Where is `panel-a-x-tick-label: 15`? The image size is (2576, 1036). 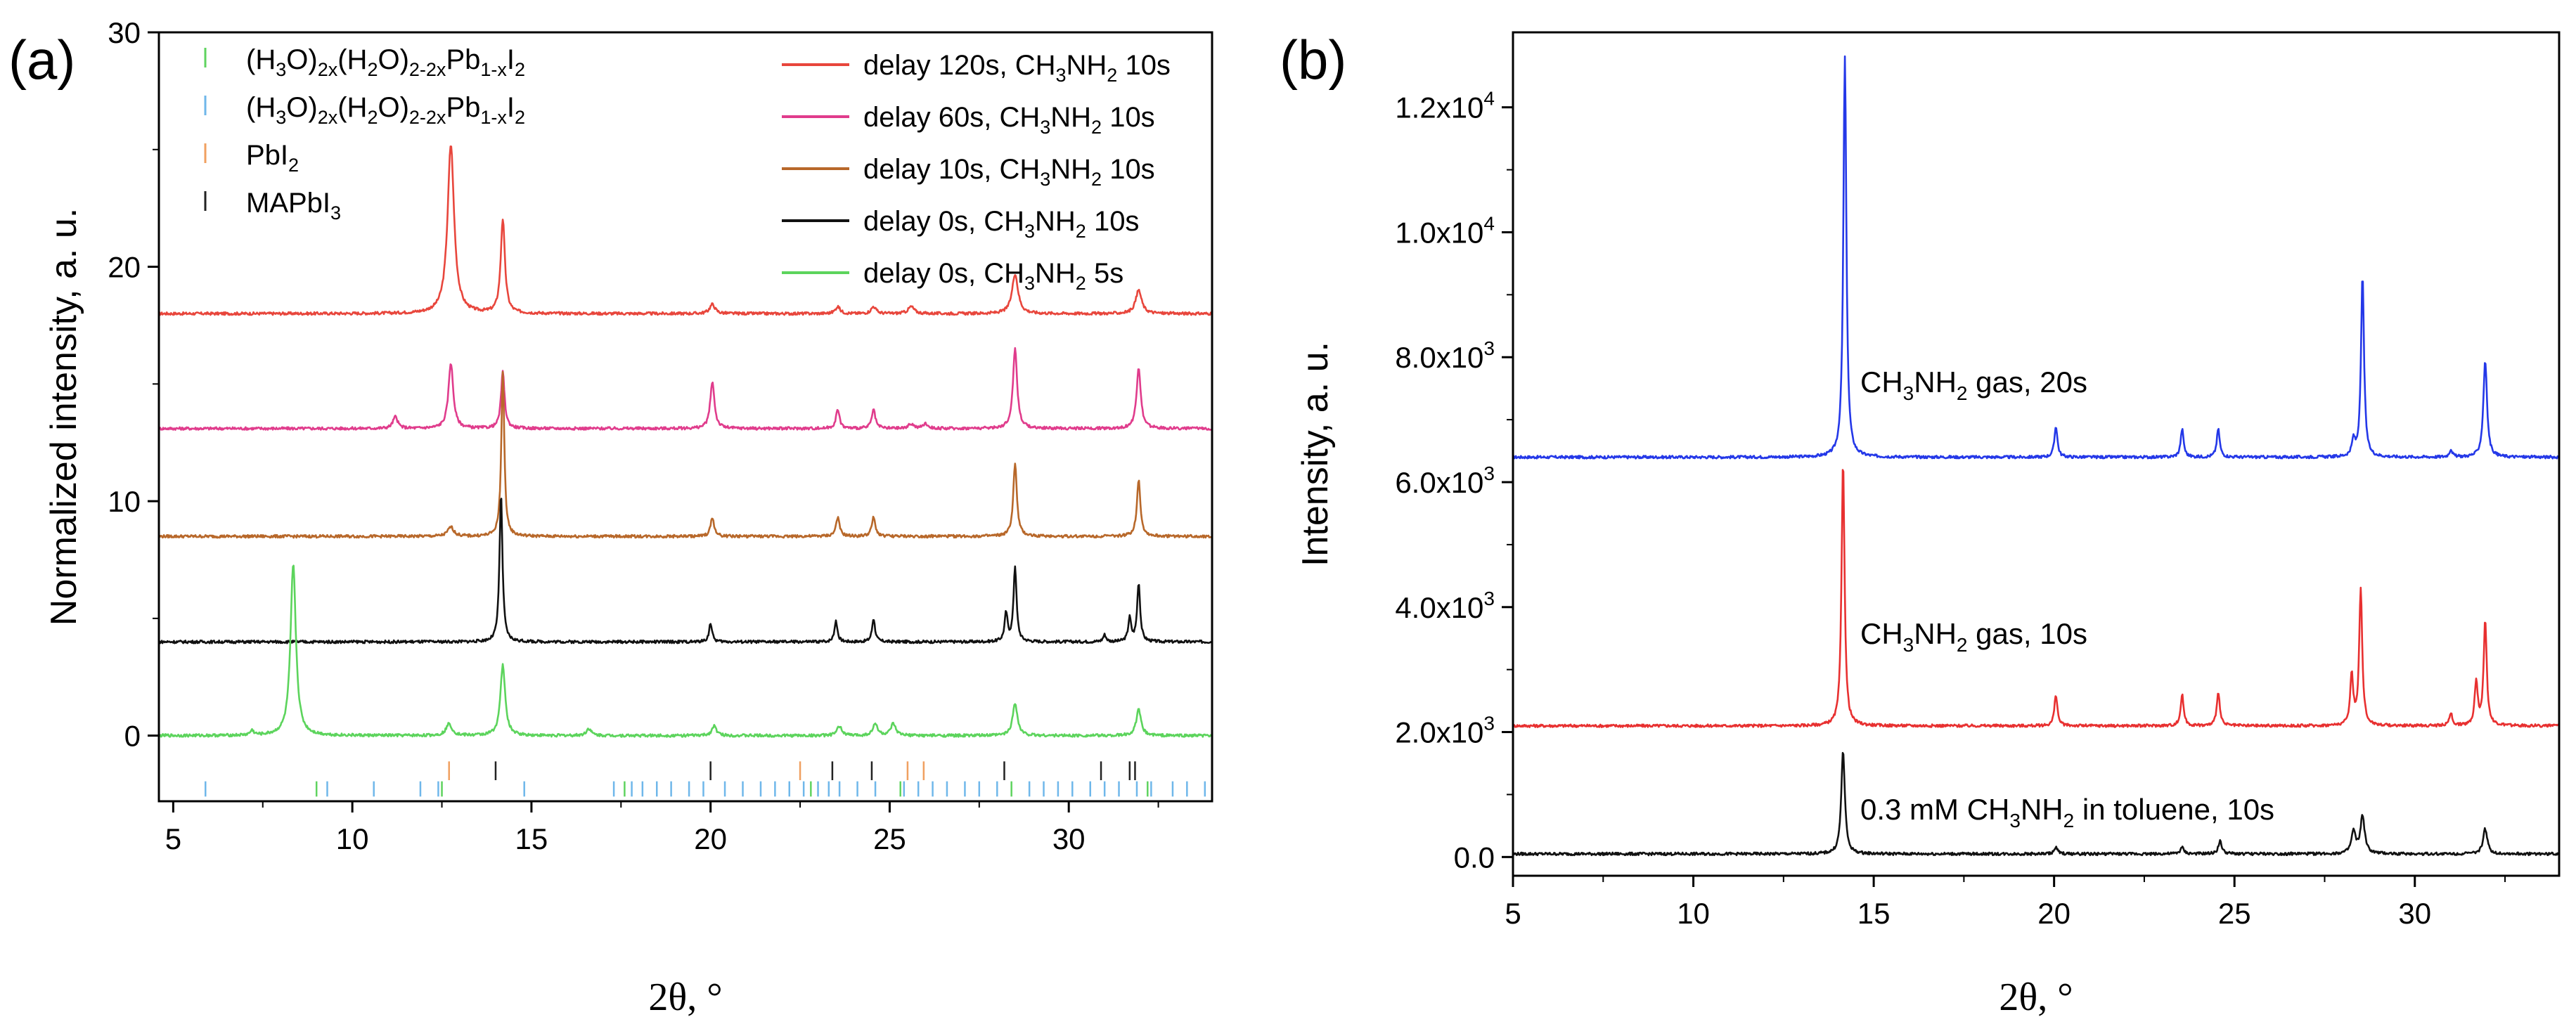 panel-a-x-tick-label: 15 is located at coordinates (531, 838).